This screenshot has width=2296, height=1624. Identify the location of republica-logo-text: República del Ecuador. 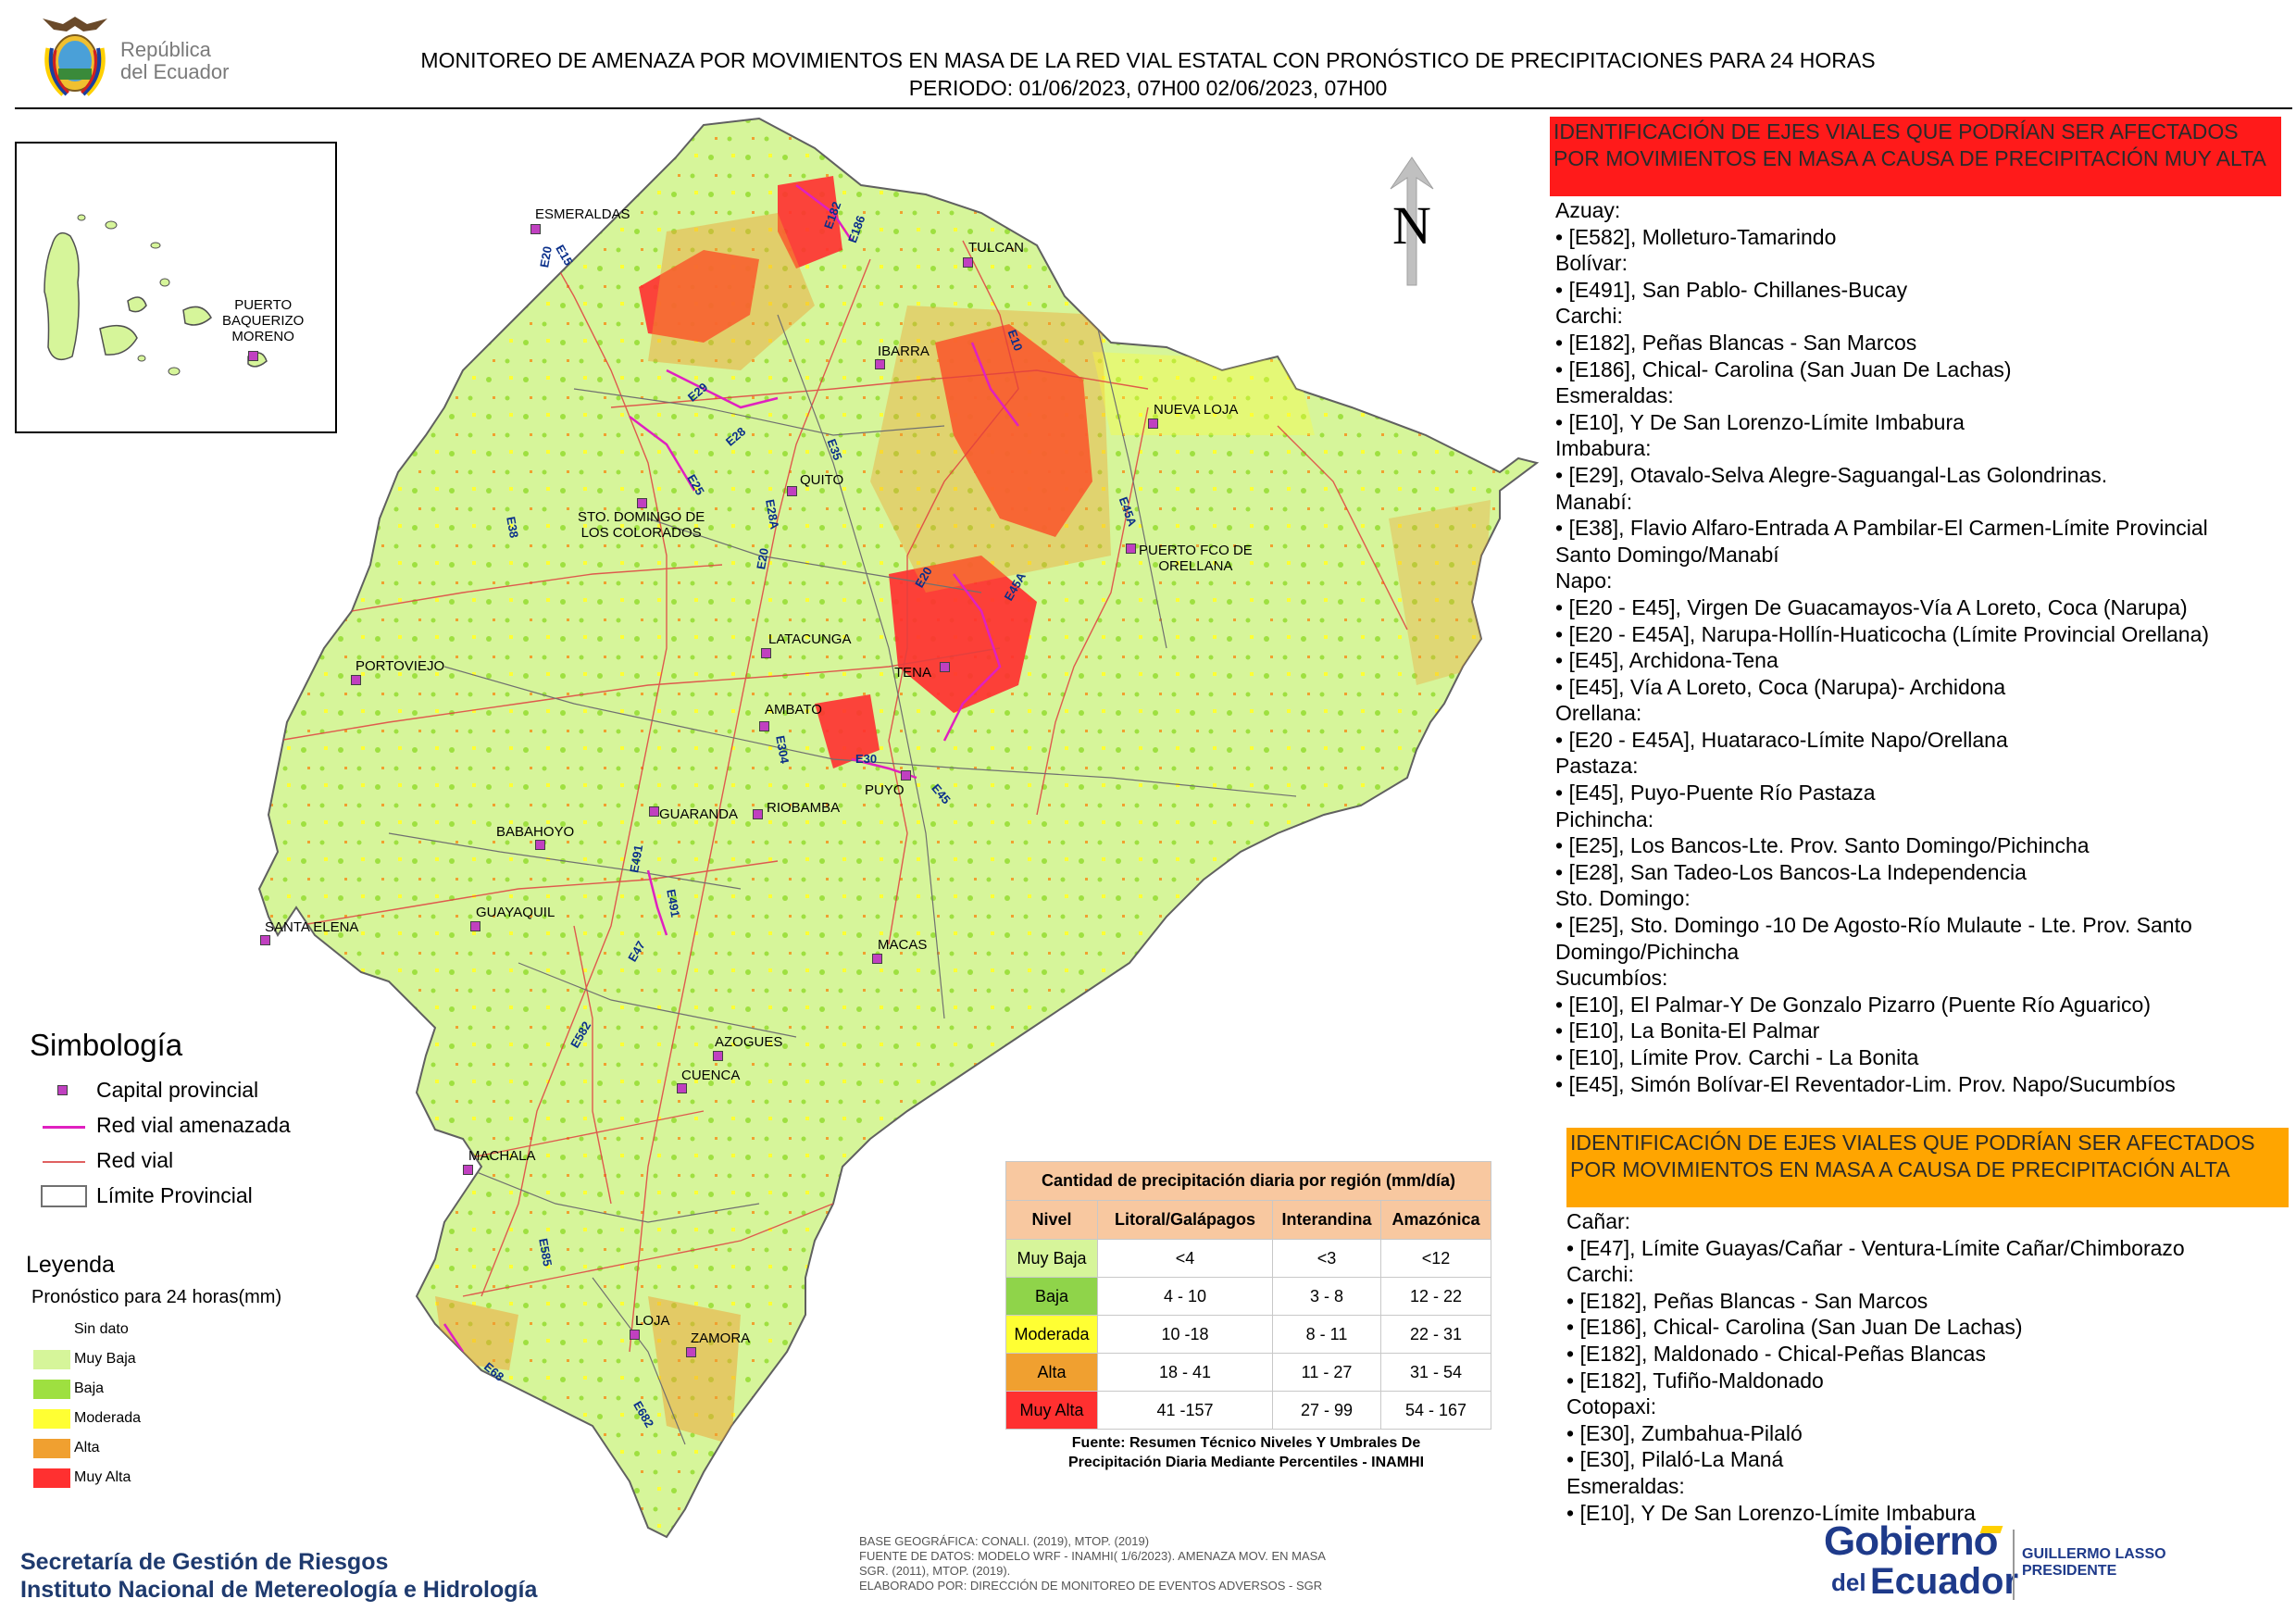
(175, 60).